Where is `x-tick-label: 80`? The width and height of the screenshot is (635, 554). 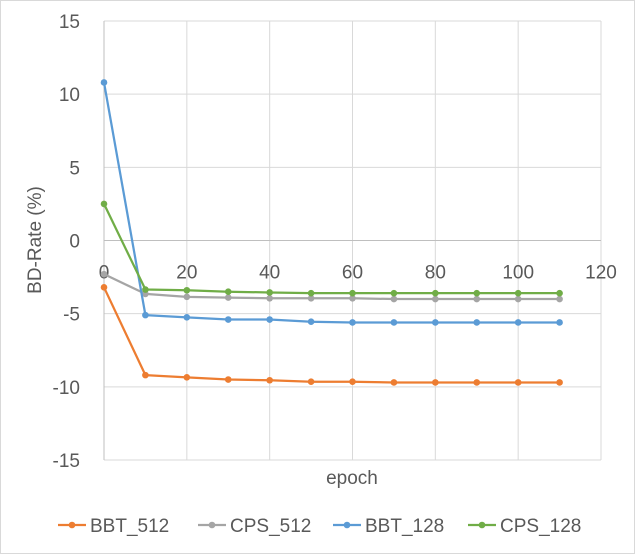 x-tick-label: 80 is located at coordinates (435, 273).